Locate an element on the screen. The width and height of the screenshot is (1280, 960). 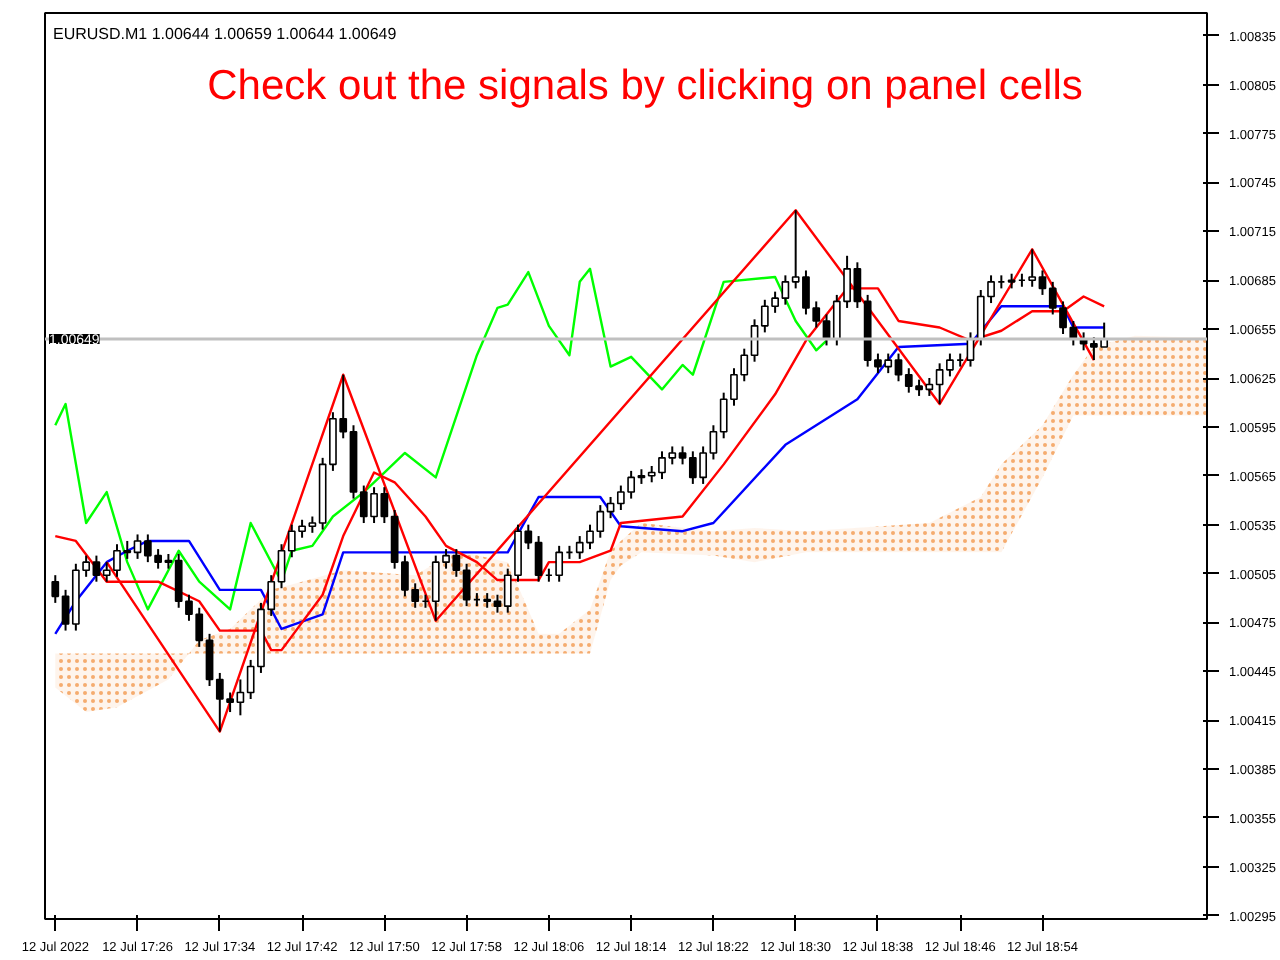
text: Check out the signals by clicking on panel cells is located at coordinates (645, 86).